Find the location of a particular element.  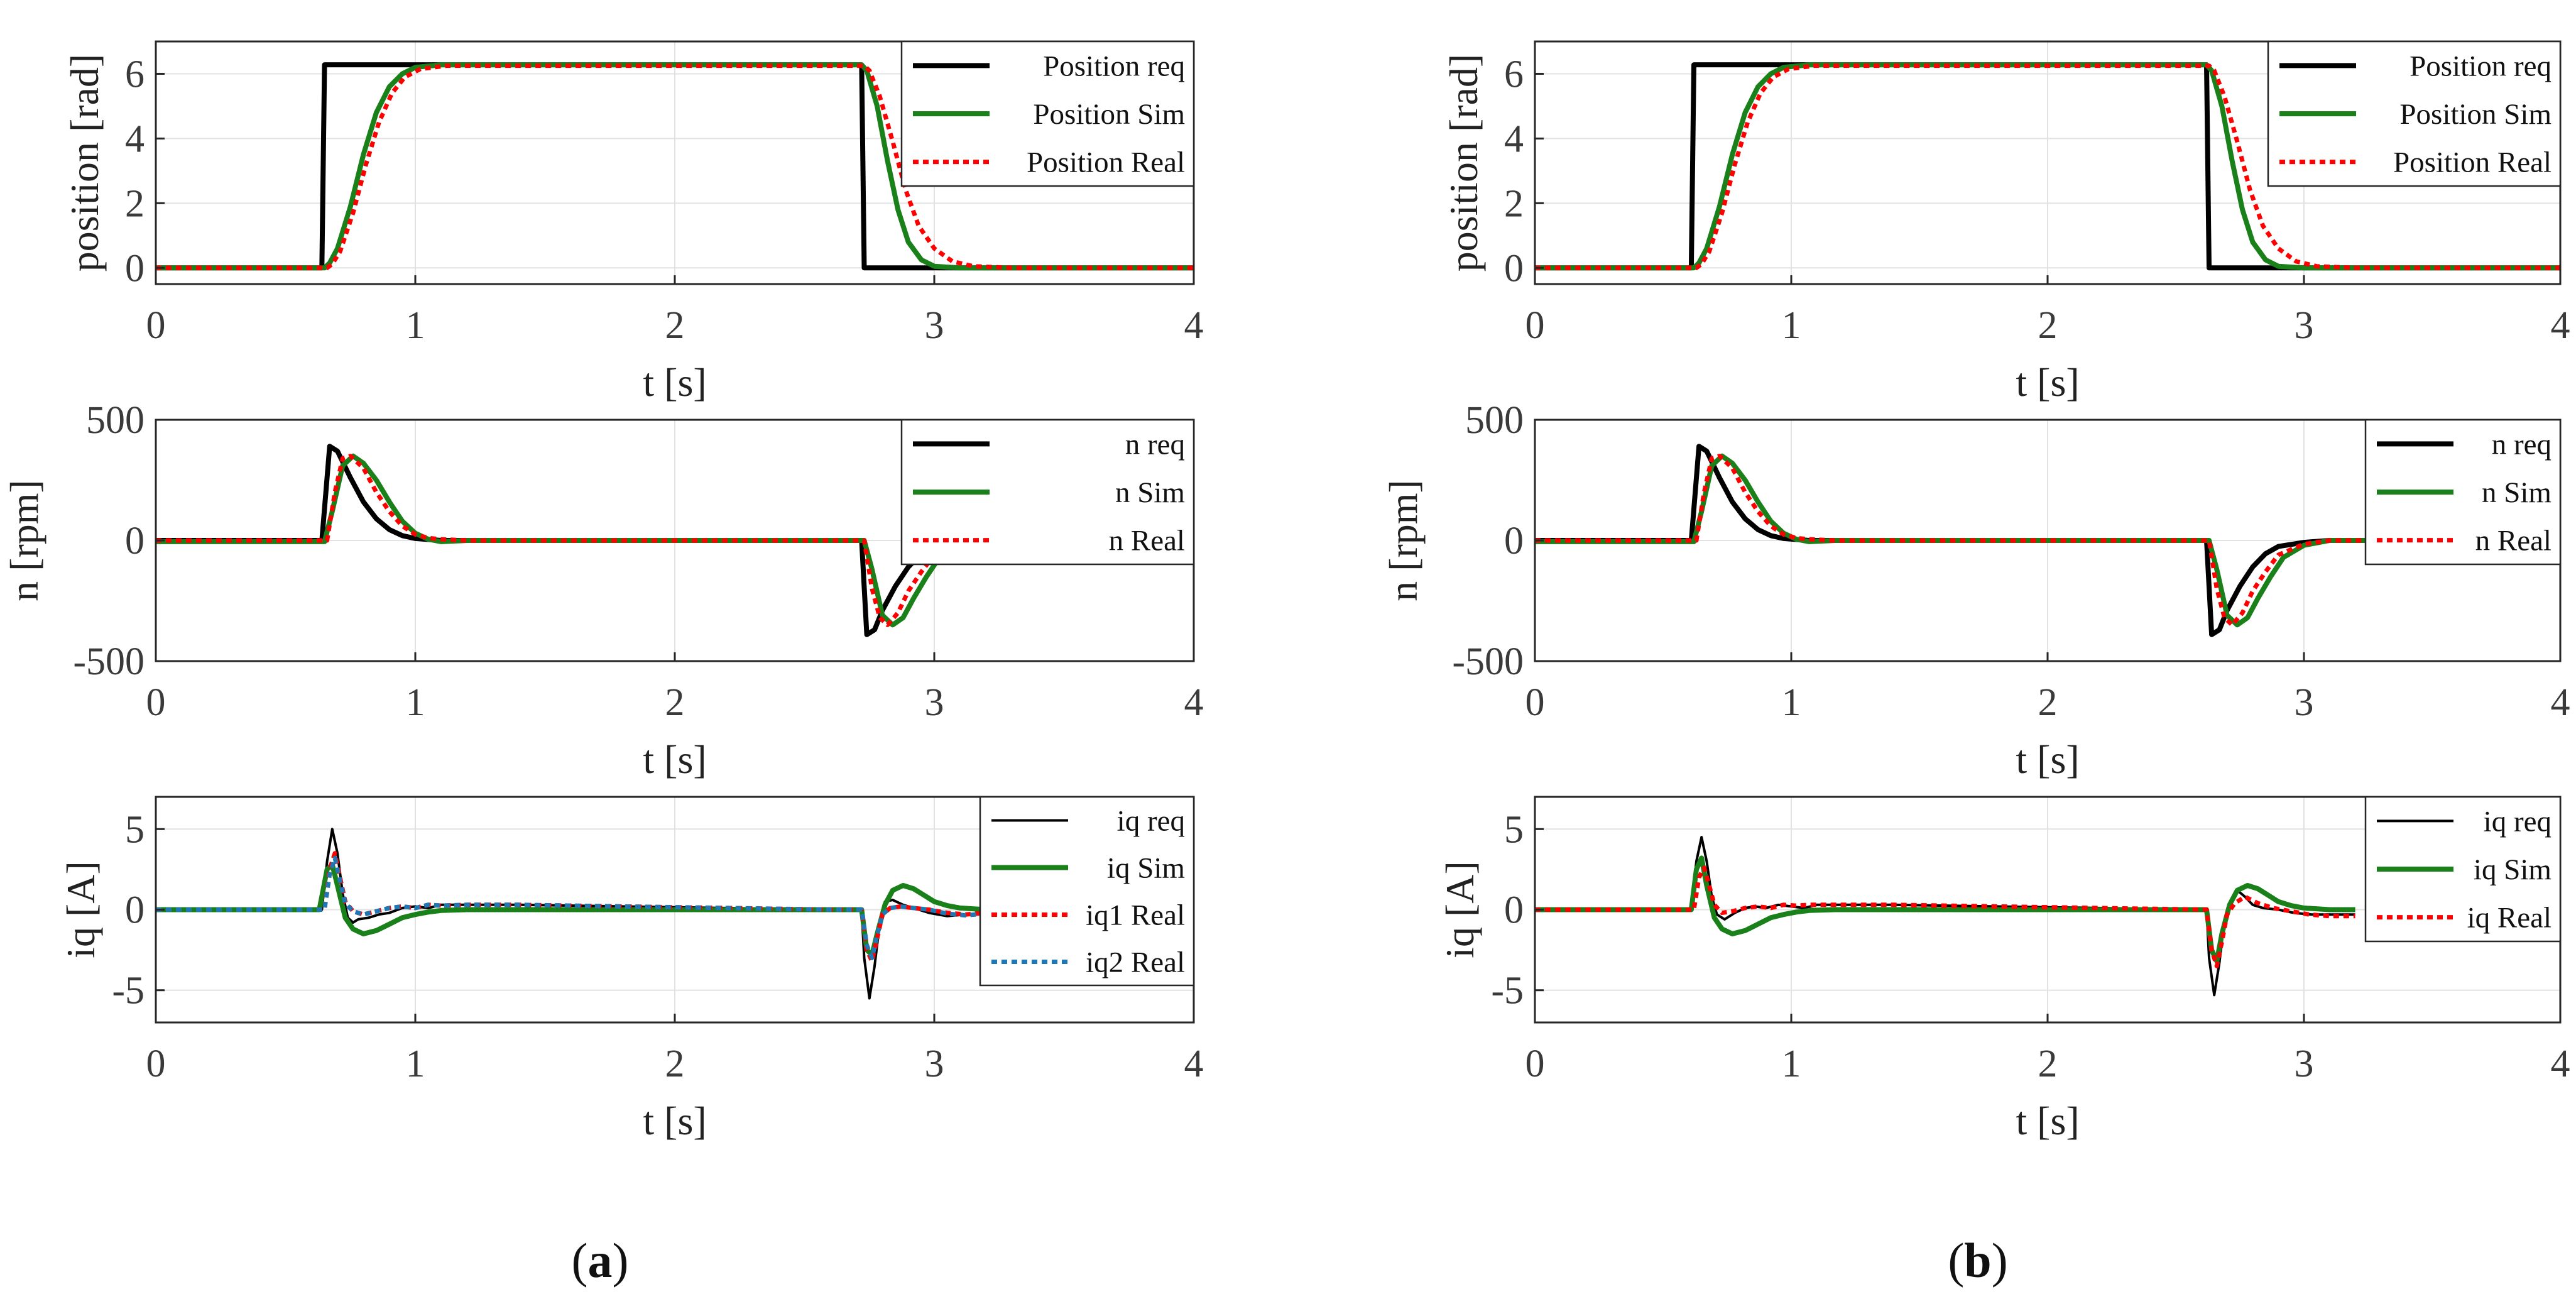

series-line-iq2-real is located at coordinates (571, 908).